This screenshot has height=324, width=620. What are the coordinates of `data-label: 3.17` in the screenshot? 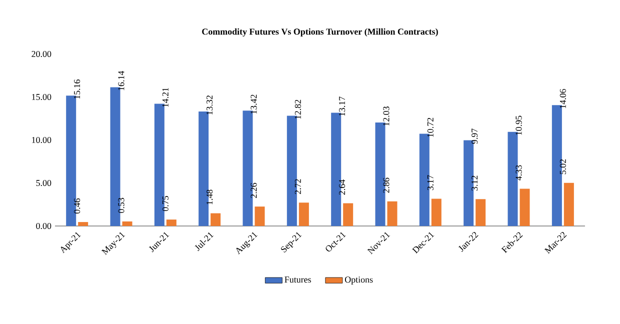 It's located at (430, 182).